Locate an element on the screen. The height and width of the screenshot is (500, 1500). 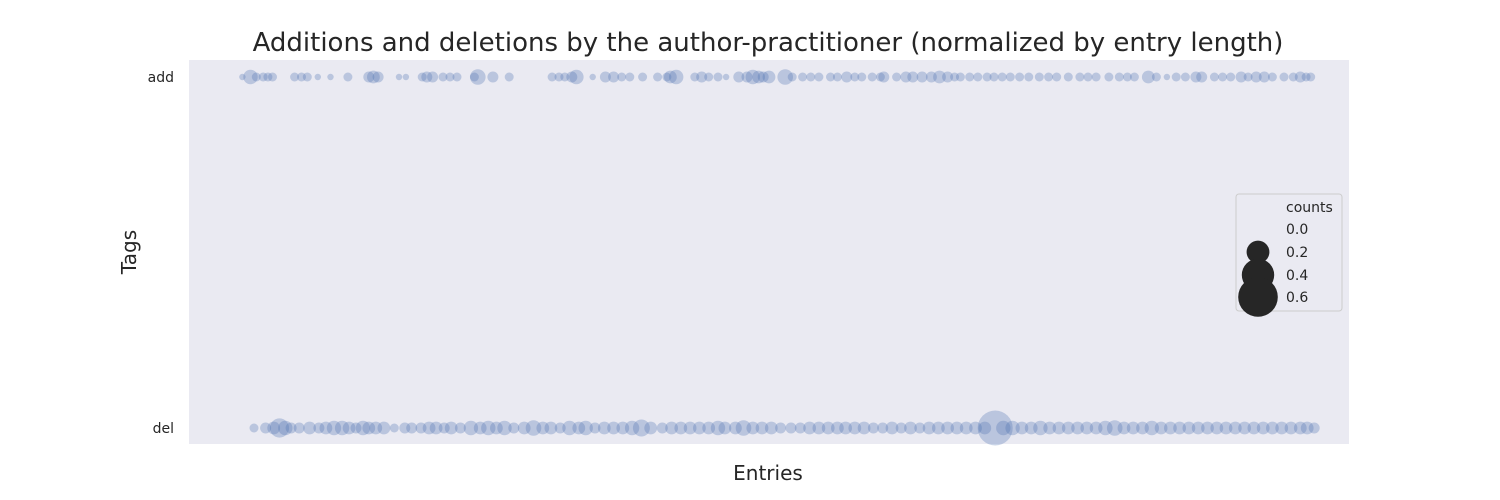
y-tick-del: del is located at coordinates (163, 429).